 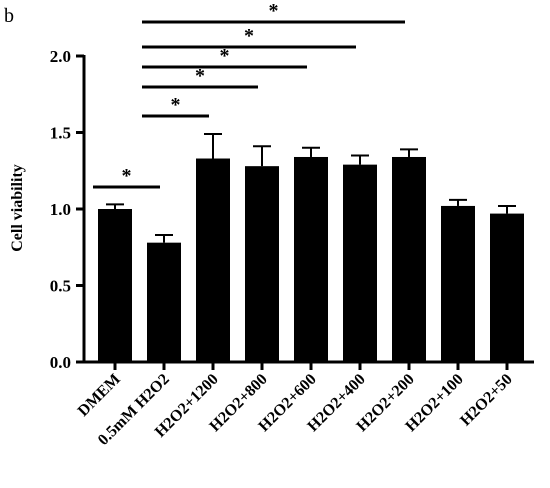 What do you see at coordinates (60, 133) in the screenshot?
I see `y-tick-label: 1.5` at bounding box center [60, 133].